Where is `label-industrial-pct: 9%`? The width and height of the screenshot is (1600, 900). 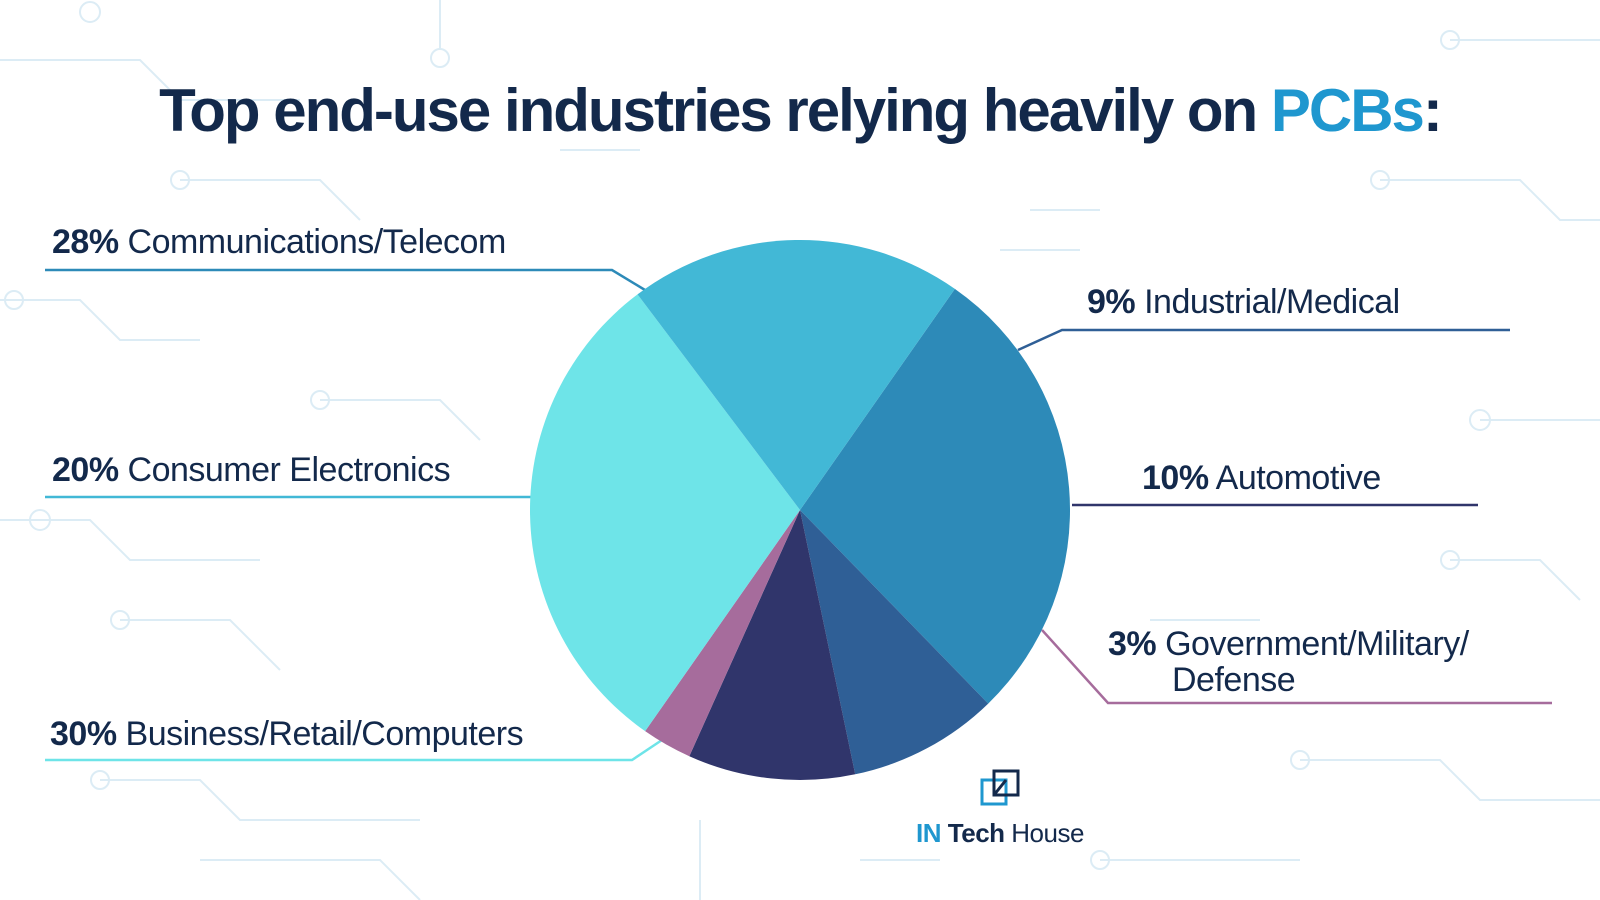 label-industrial-pct: 9% is located at coordinates (1111, 302).